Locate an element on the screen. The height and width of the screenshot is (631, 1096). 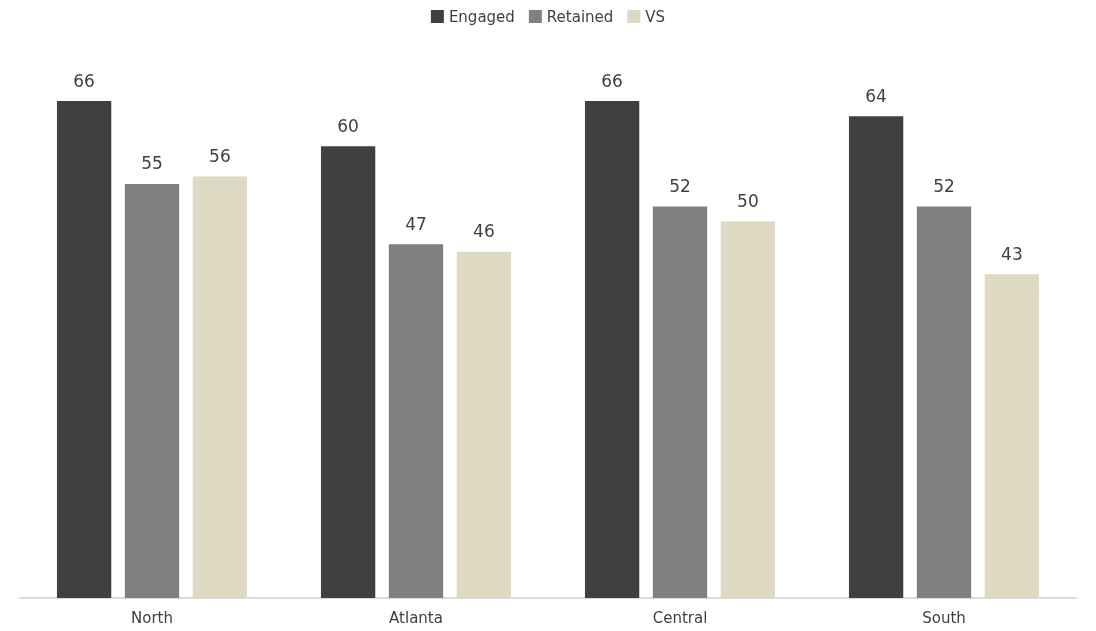
data-label: 64 is located at coordinates (876, 95).